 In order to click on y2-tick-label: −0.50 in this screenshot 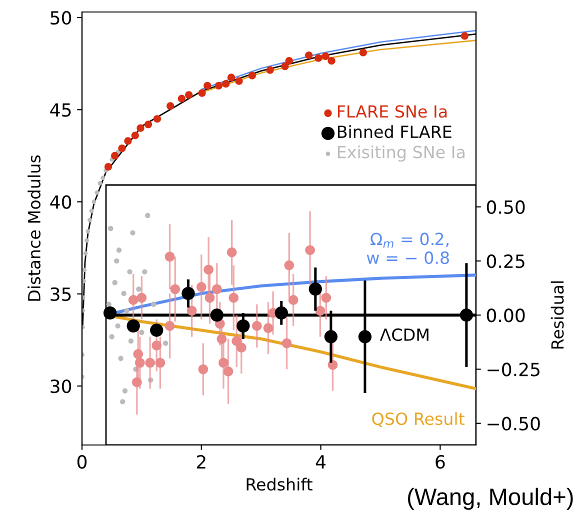, I will do `click(514, 423)`.